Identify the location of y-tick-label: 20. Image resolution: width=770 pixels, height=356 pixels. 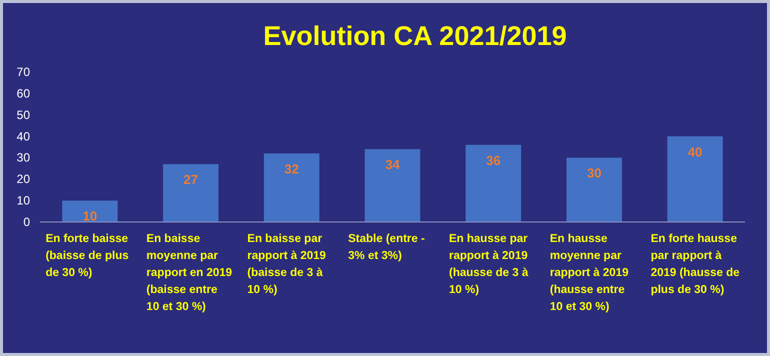
(23, 179).